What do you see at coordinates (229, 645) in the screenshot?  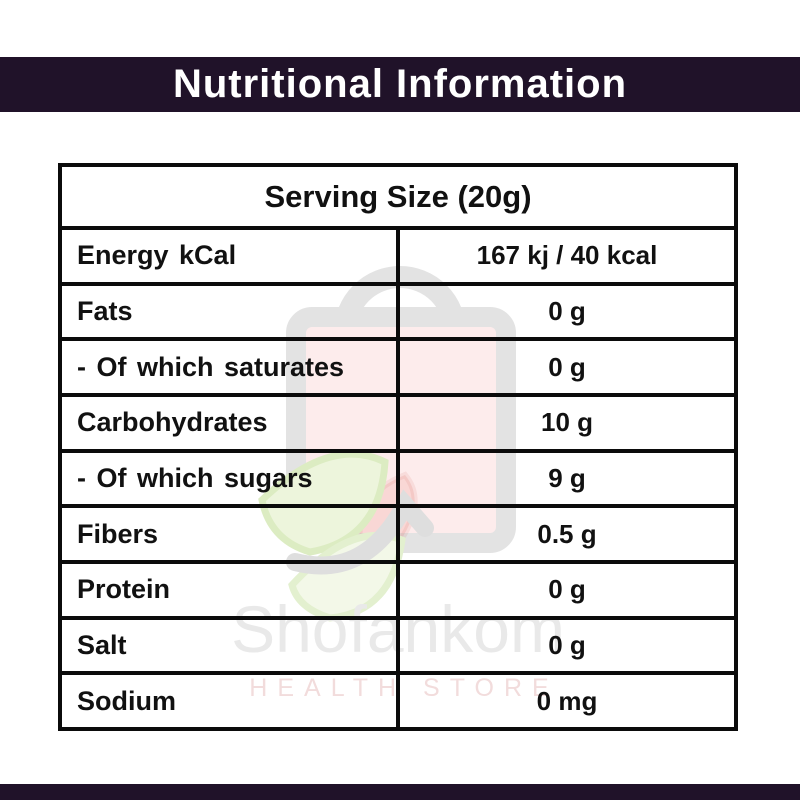 I see `nutrient-label: Salt` at bounding box center [229, 645].